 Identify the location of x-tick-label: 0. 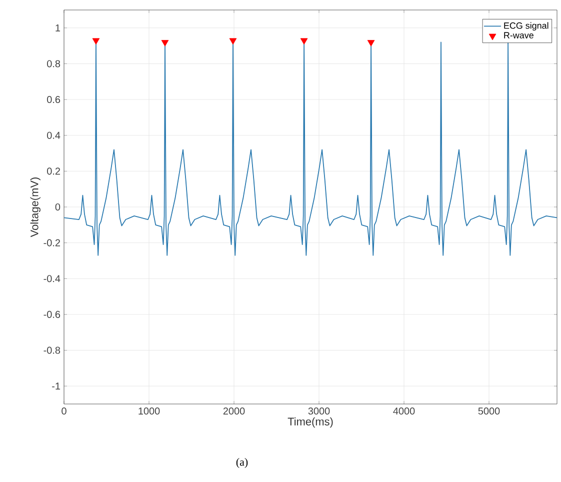
(64, 411).